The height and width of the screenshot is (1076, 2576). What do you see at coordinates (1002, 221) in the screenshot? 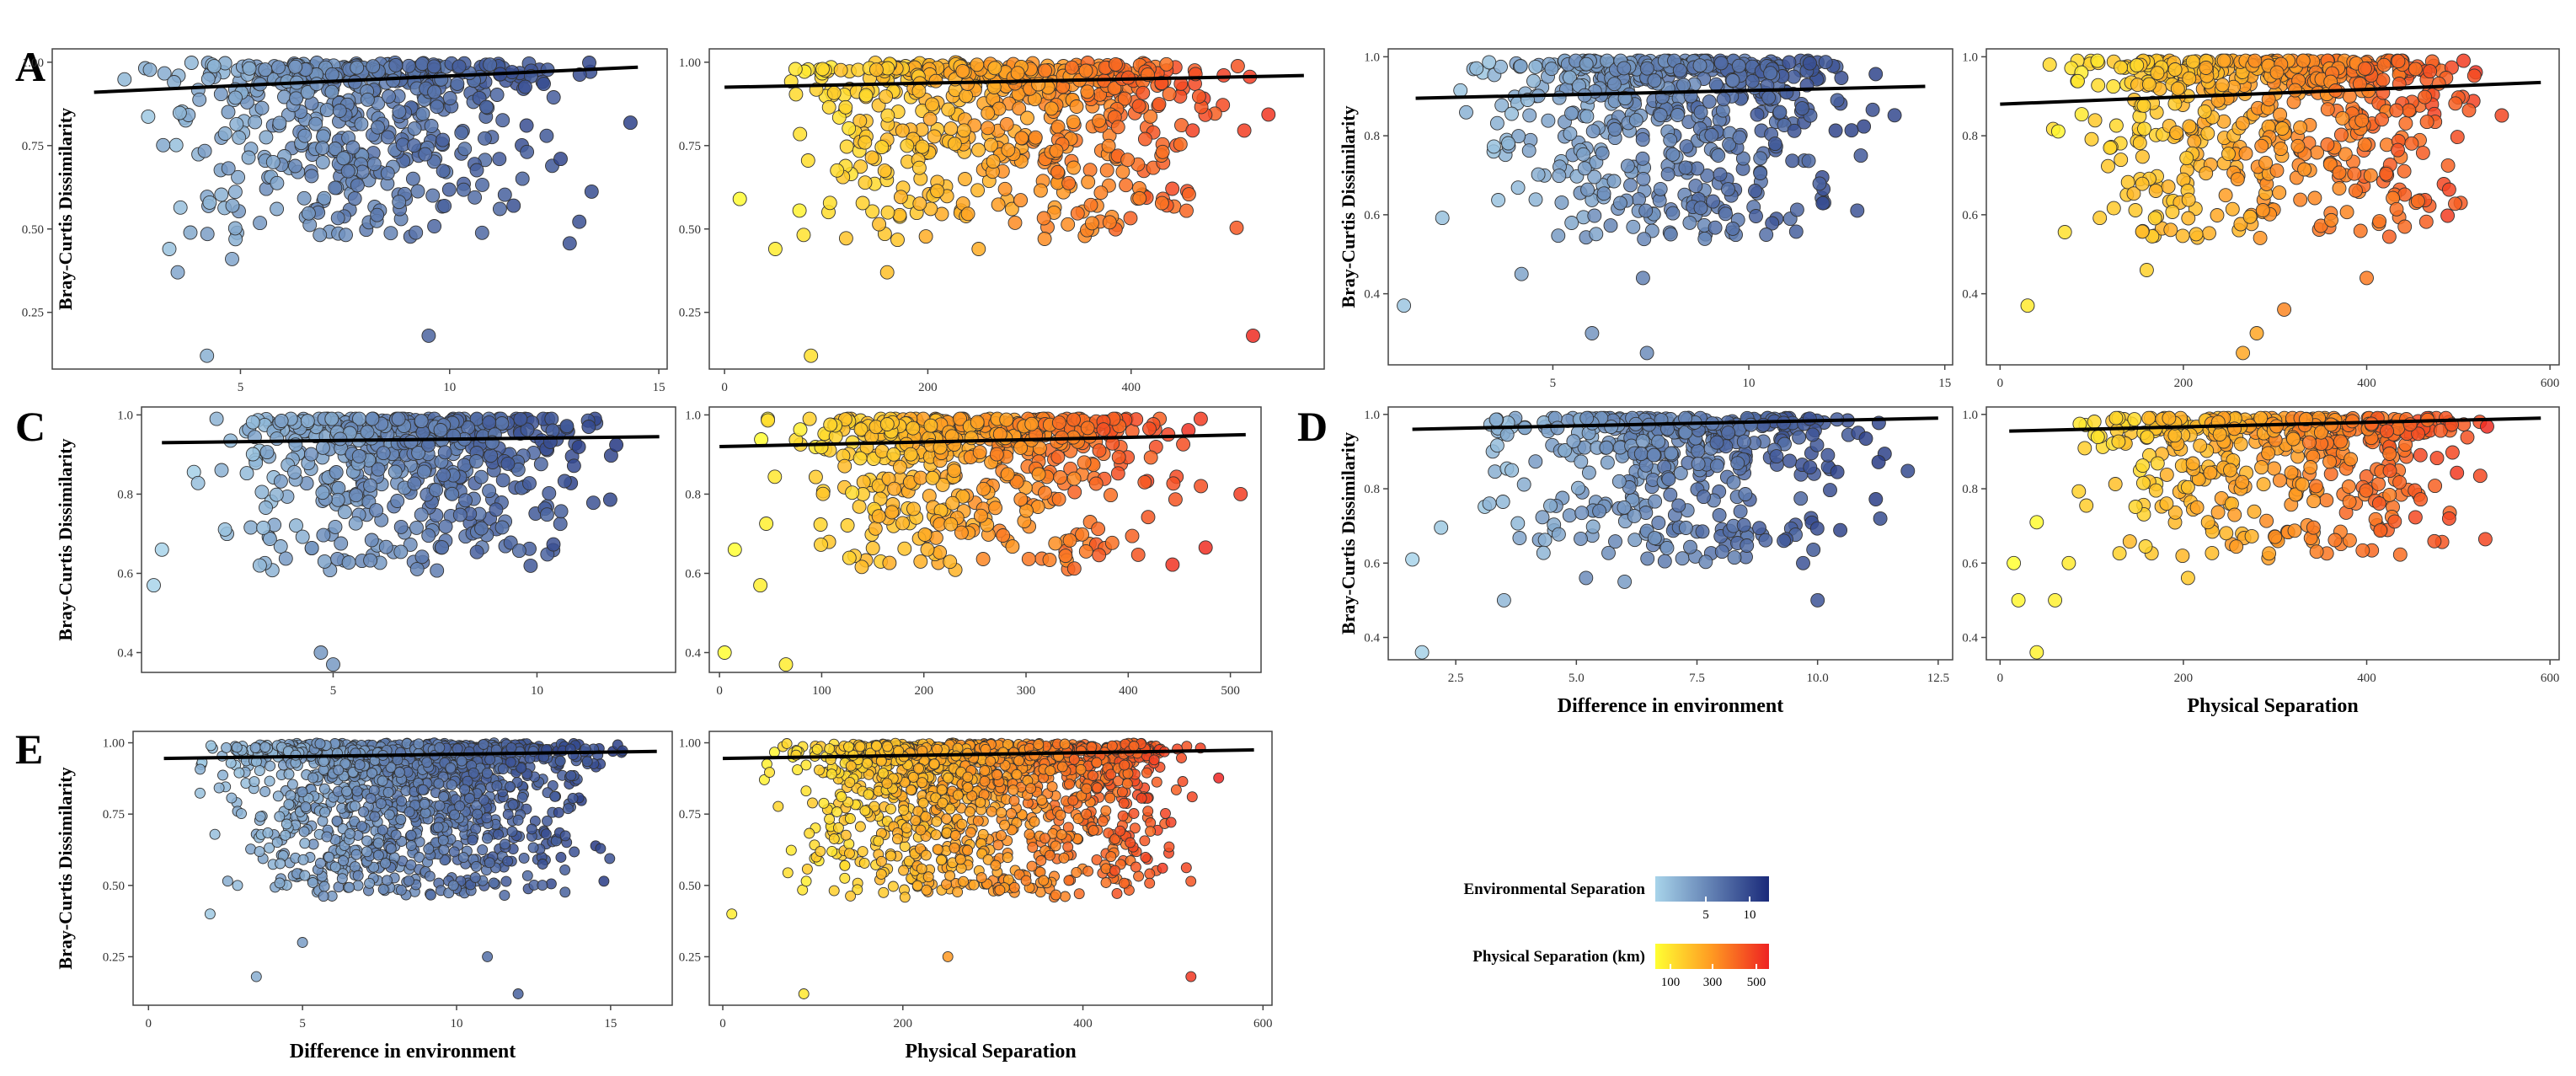
I see `chart-a-phys: 0.250.500.751.000 200 400` at bounding box center [1002, 221].